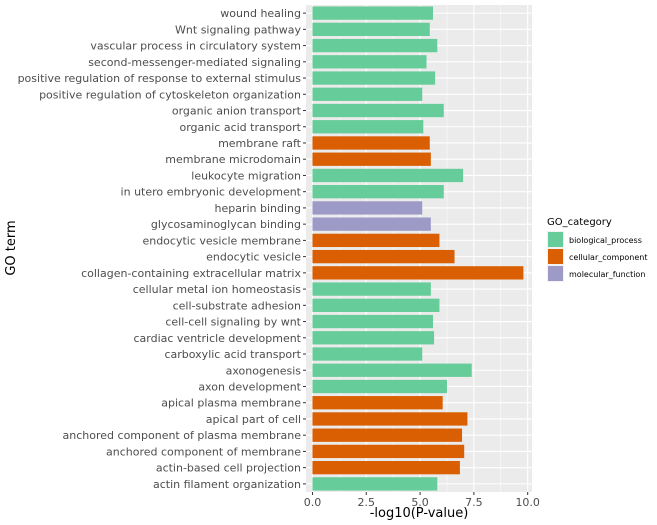  I want to click on y-tick-label: wound healing, so click(260, 13).